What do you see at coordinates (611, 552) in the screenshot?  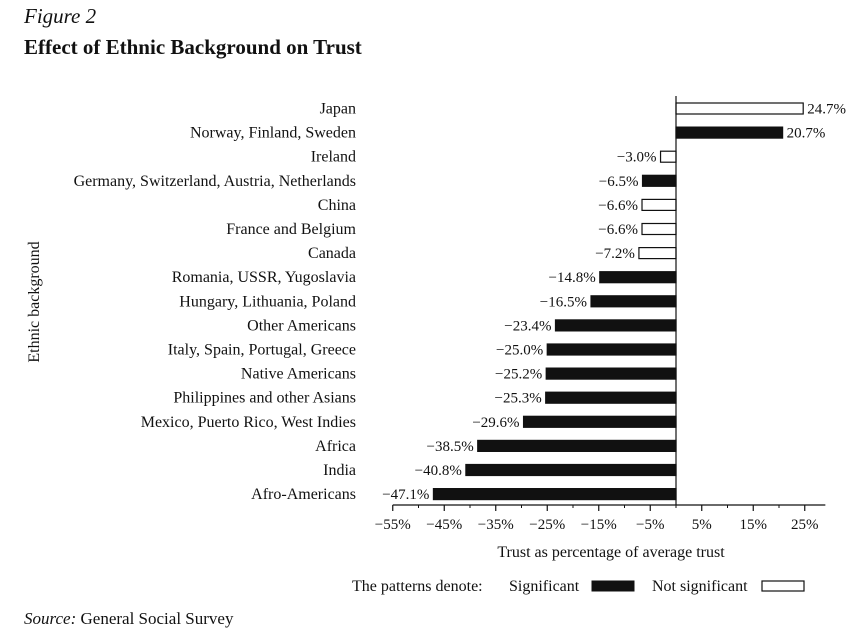 I see `x-axis-label: Trust as percentage of average trust` at bounding box center [611, 552].